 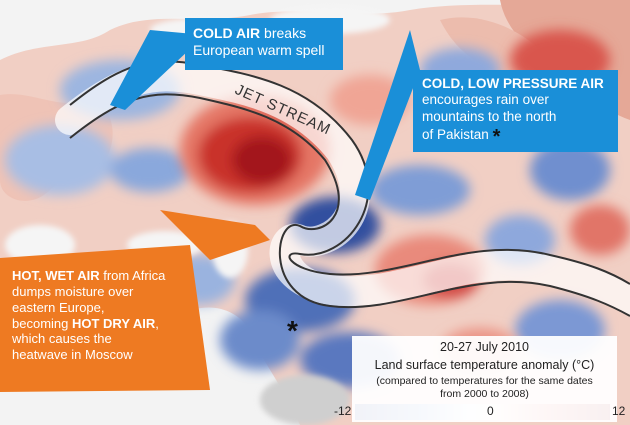 What do you see at coordinates (62, 339) in the screenshot?
I see `hot-wet-callout-line5: which causes the` at bounding box center [62, 339].